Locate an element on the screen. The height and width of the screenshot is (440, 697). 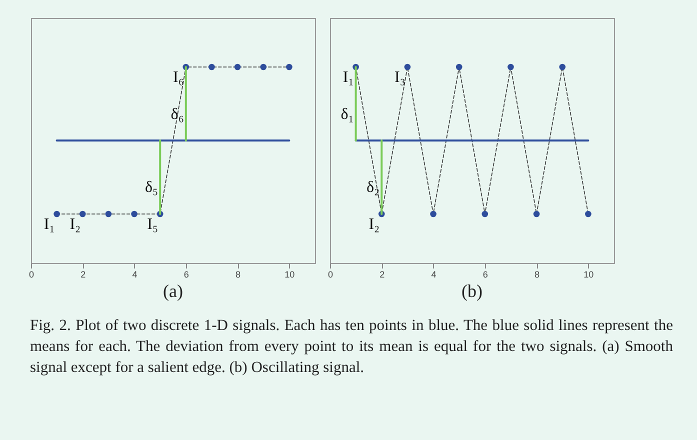
text: (a) is located at coordinates (173, 291).